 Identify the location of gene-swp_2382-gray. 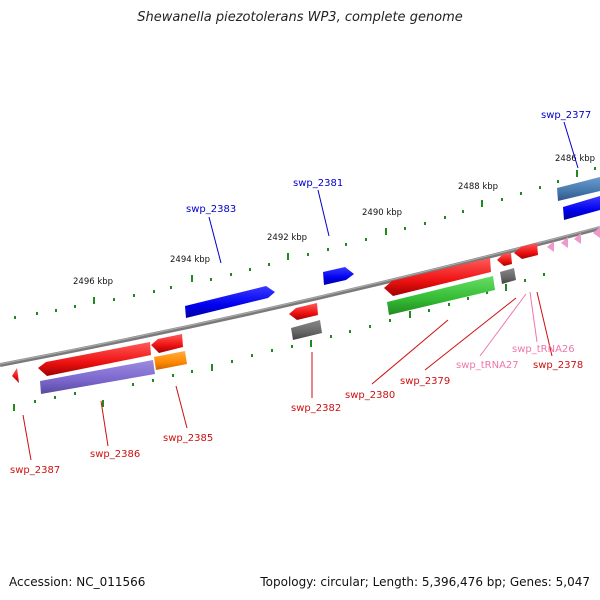
(306, 330).